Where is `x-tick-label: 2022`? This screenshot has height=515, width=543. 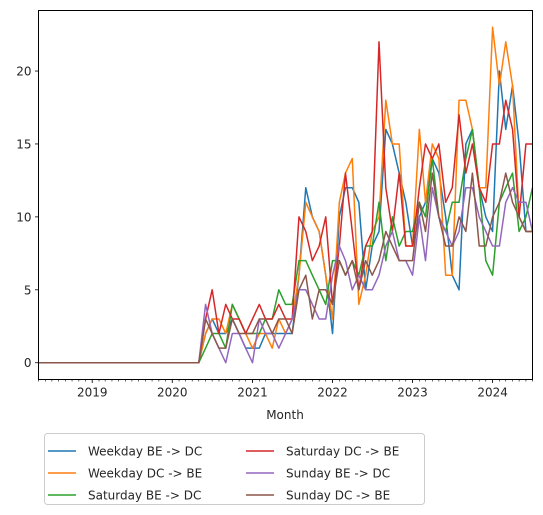 x-tick-label: 2022 is located at coordinates (332, 393).